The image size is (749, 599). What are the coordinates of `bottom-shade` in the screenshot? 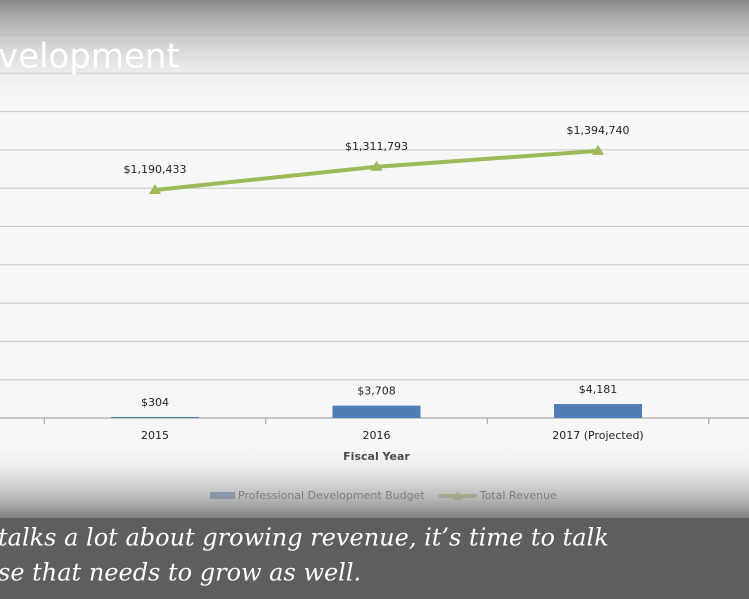 It's located at (374, 480).